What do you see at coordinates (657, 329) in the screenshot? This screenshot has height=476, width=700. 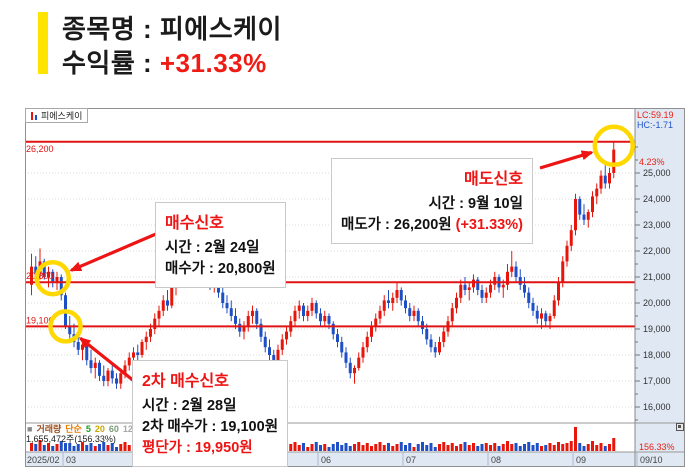 I see `price-tick-label: 19,000` at bounding box center [657, 329].